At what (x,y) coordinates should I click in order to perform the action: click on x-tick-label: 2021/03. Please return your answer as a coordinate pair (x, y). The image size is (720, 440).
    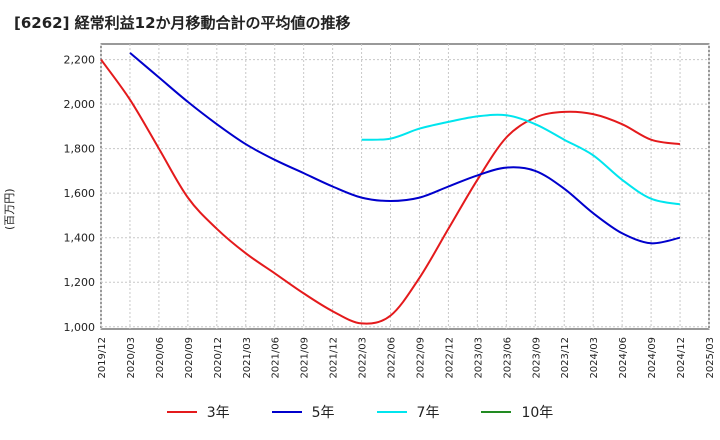
    Looking at the image, I should click on (247, 358).